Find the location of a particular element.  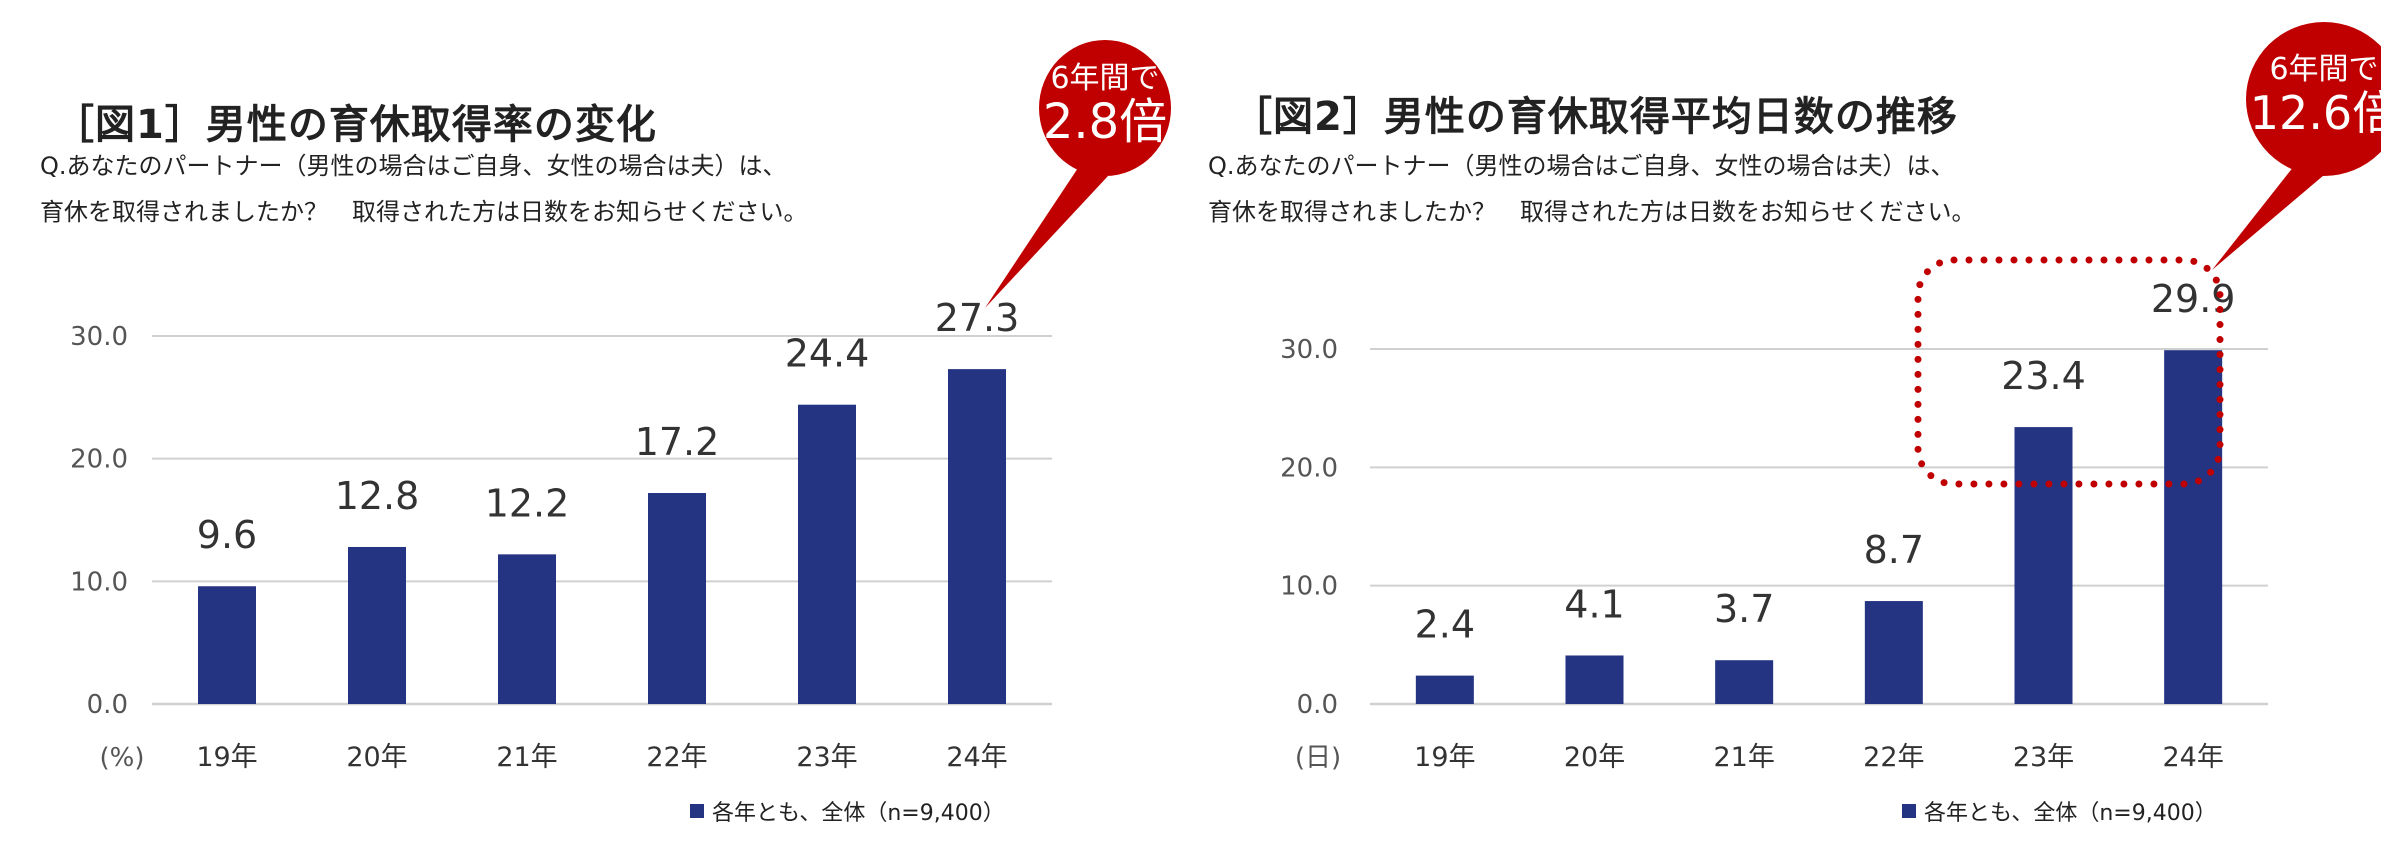

chart-1-category-label: 20年 is located at coordinates (376, 757).